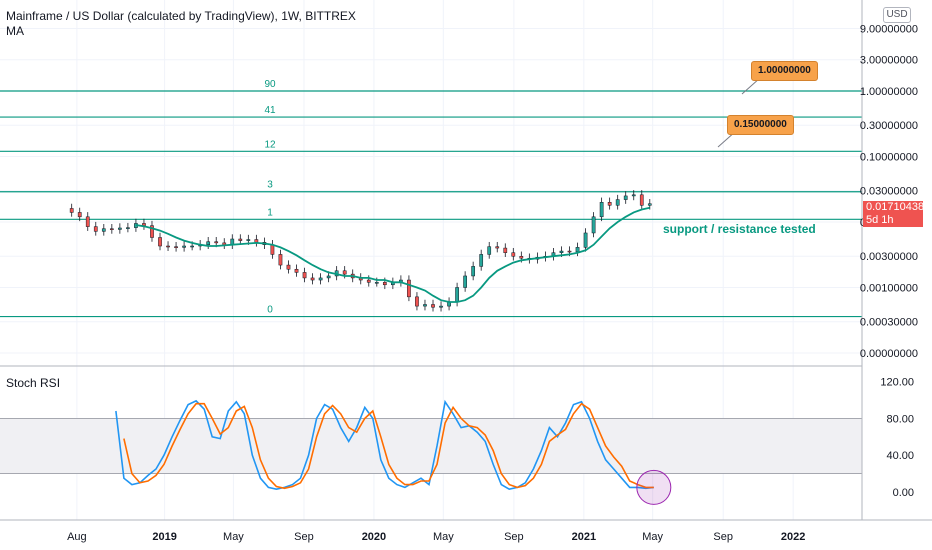 The image size is (932, 550). I want to click on indicator-label: Stoch RSI, so click(33, 383).